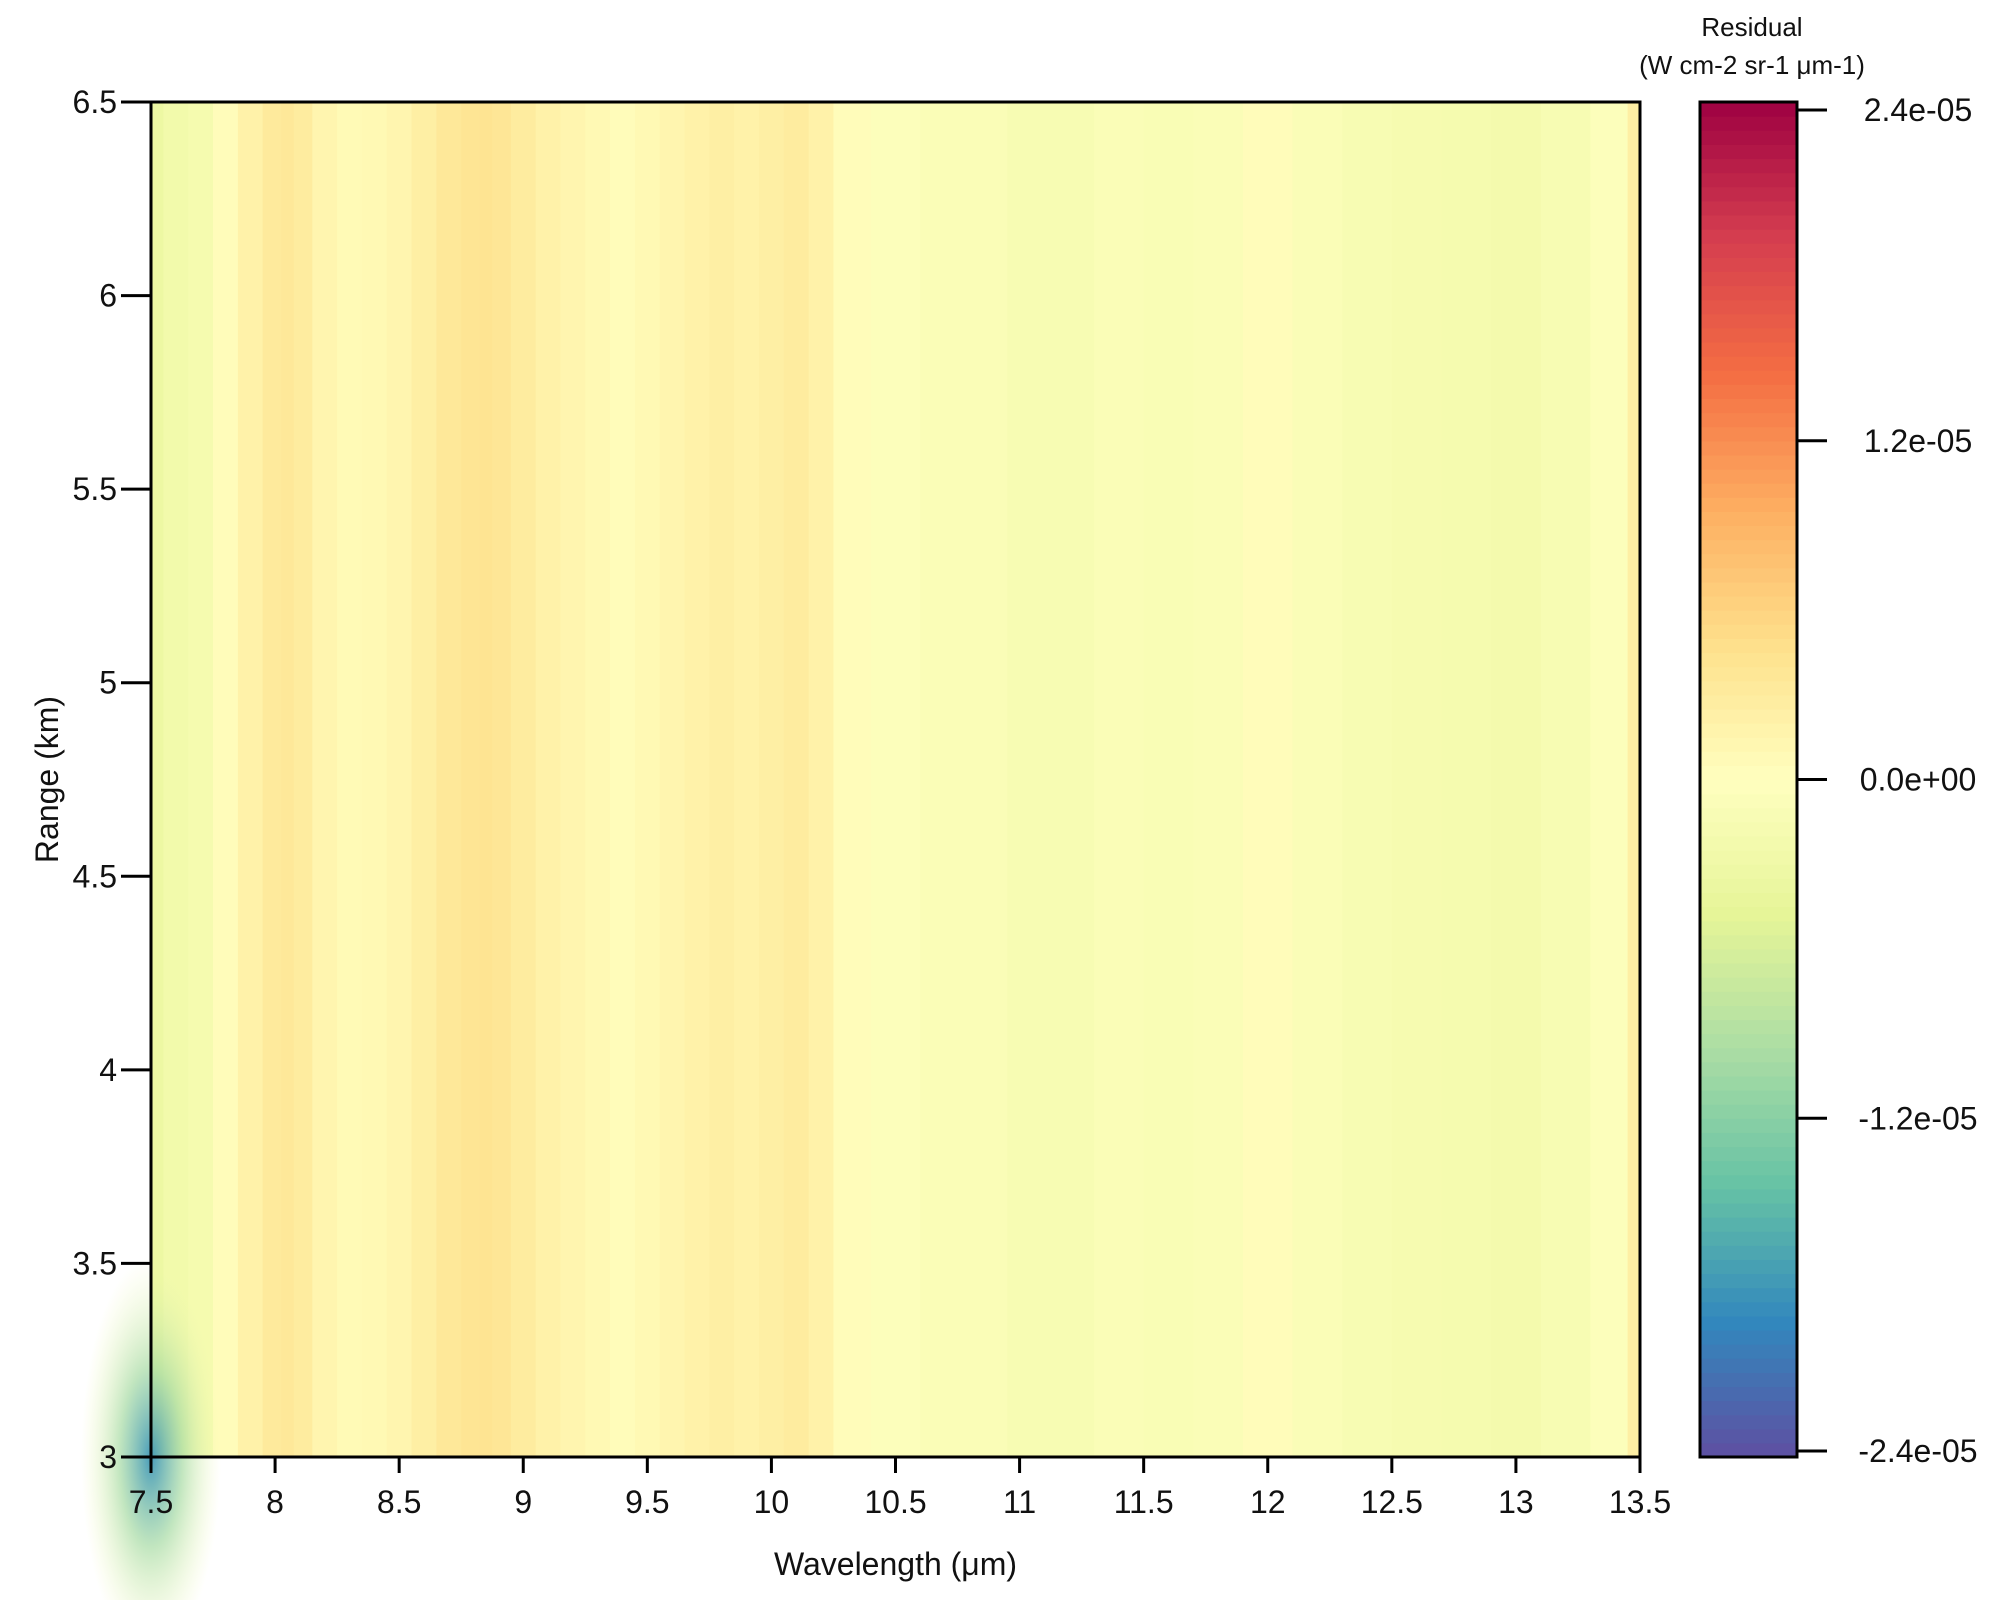  I want to click on x-tick-label: 8.5, so click(399, 1502).